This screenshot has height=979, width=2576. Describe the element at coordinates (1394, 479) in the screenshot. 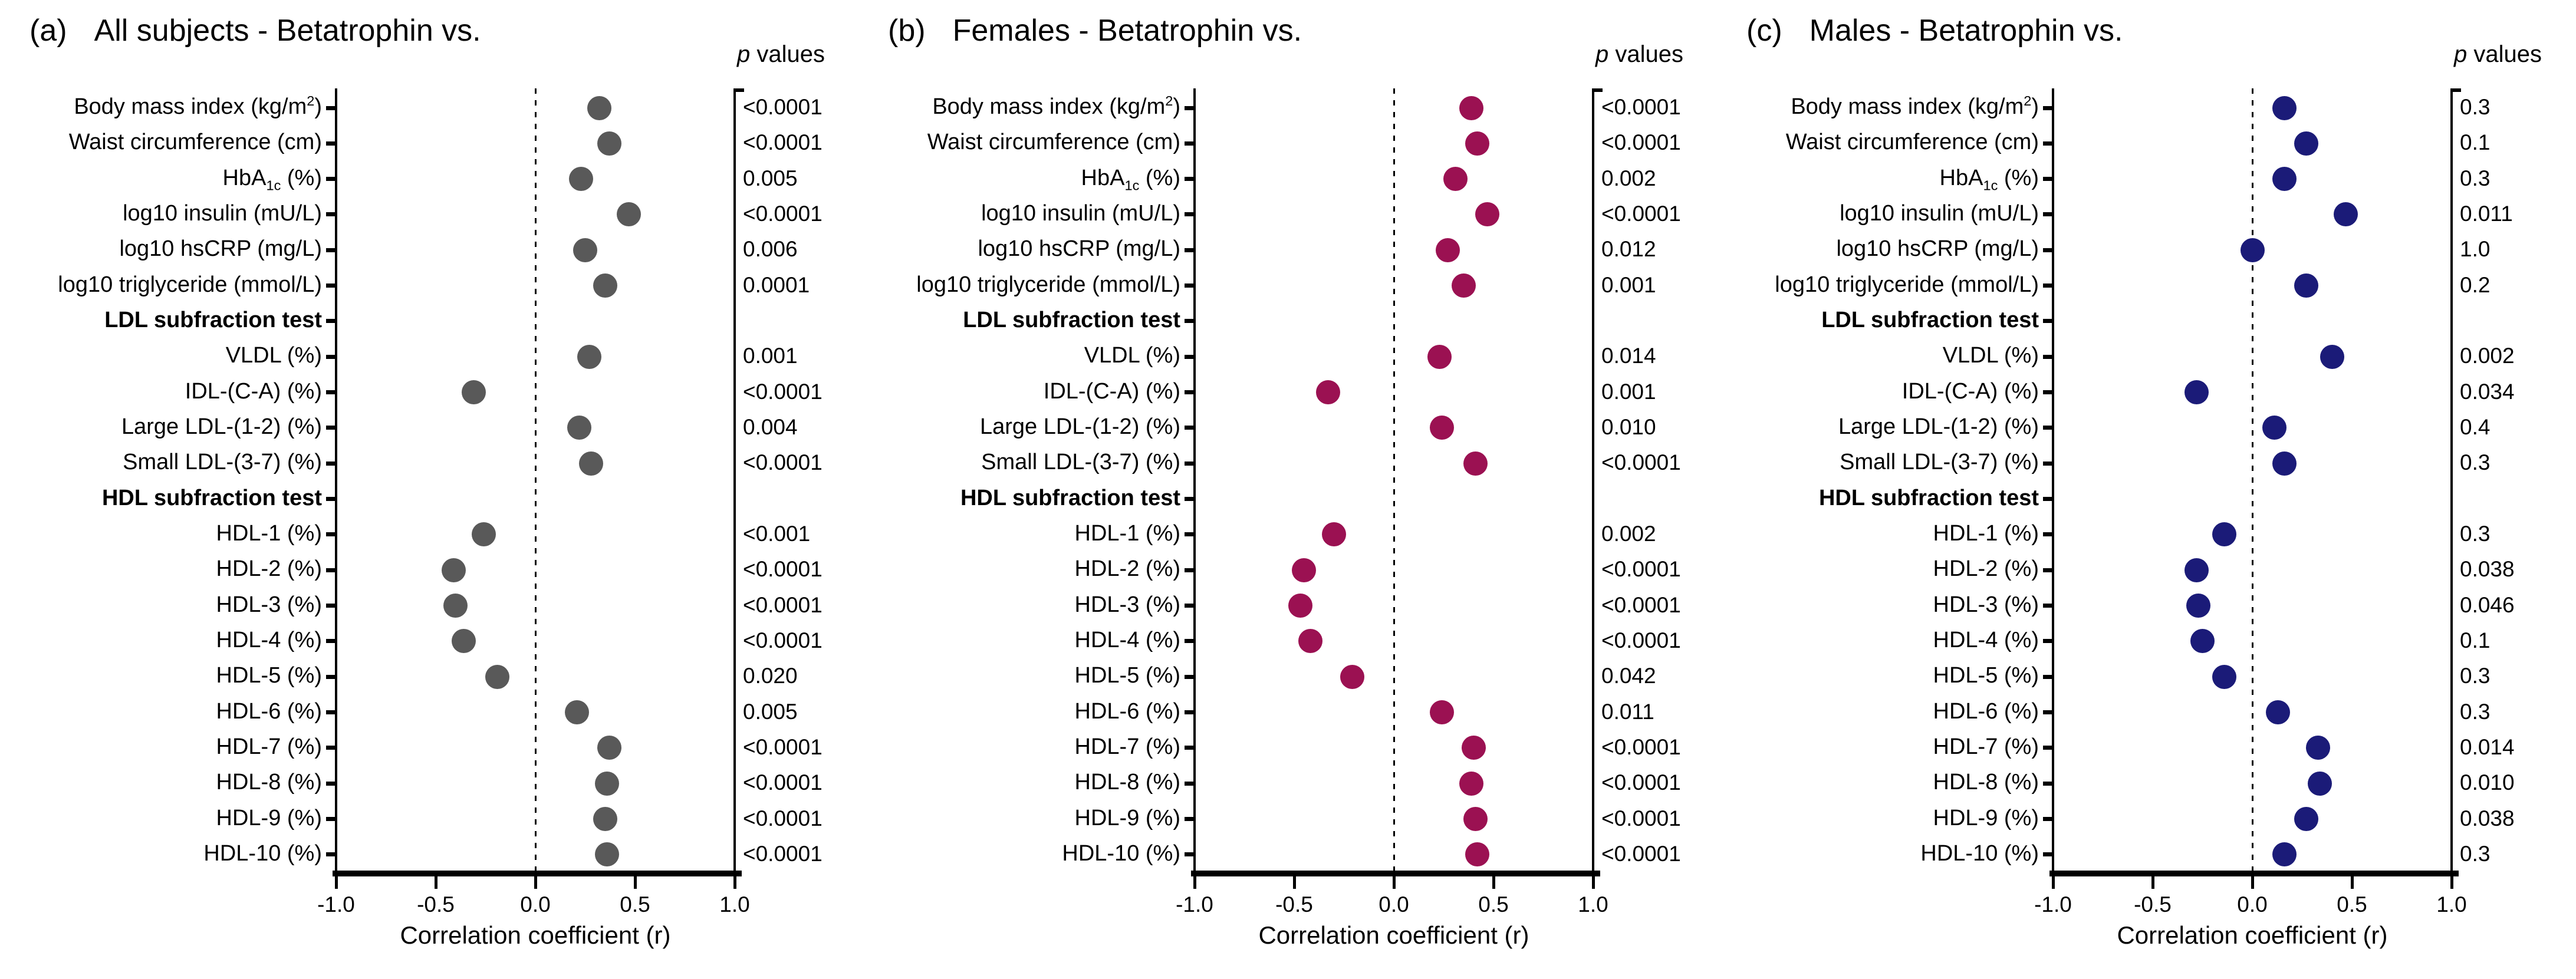

I see `zero-reference-line` at that location.